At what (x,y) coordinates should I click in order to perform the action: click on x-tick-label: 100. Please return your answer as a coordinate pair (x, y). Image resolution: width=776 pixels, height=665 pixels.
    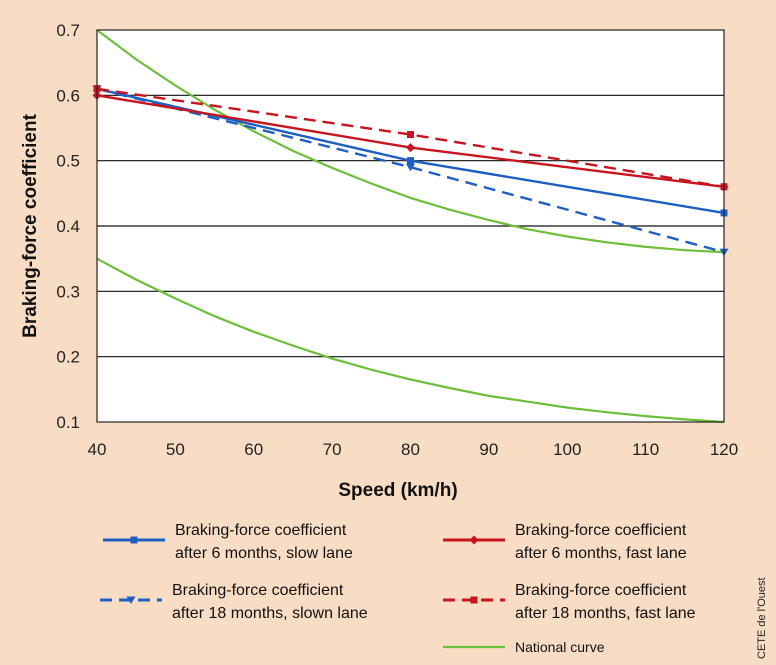
    Looking at the image, I should click on (567, 449).